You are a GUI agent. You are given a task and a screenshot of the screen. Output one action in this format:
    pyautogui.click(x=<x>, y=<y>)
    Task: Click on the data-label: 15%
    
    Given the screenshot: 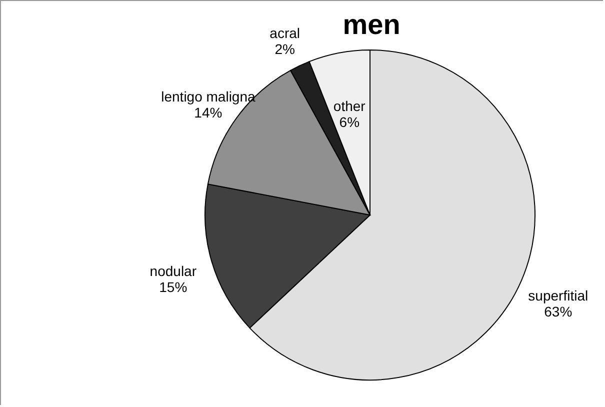 What is the action you would take?
    pyautogui.click(x=173, y=287)
    